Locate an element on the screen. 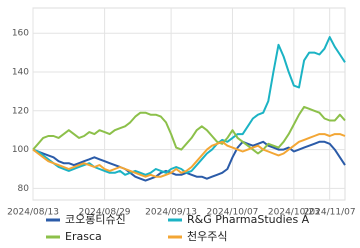  y-tick-label: 160 is located at coordinates (20, 34).